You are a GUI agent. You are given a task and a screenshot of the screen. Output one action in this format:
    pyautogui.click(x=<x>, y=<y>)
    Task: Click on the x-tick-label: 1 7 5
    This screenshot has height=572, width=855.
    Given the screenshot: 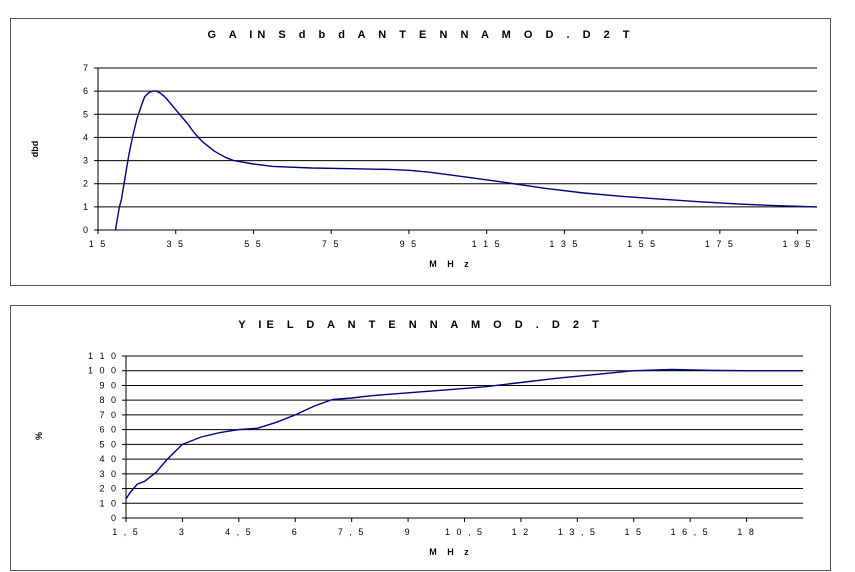 What is the action you would take?
    pyautogui.click(x=720, y=244)
    